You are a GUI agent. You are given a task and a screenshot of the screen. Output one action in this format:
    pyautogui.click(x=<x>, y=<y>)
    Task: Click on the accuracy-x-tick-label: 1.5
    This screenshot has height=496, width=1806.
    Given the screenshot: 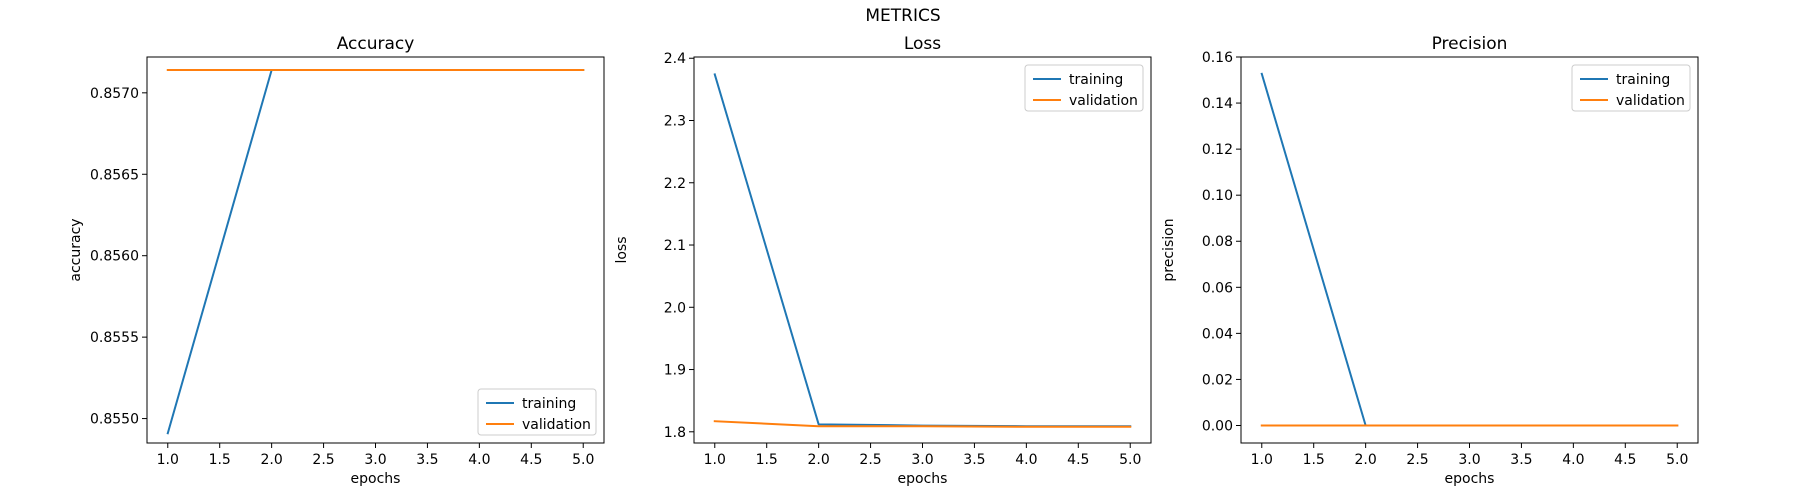 What is the action you would take?
    pyautogui.click(x=220, y=460)
    